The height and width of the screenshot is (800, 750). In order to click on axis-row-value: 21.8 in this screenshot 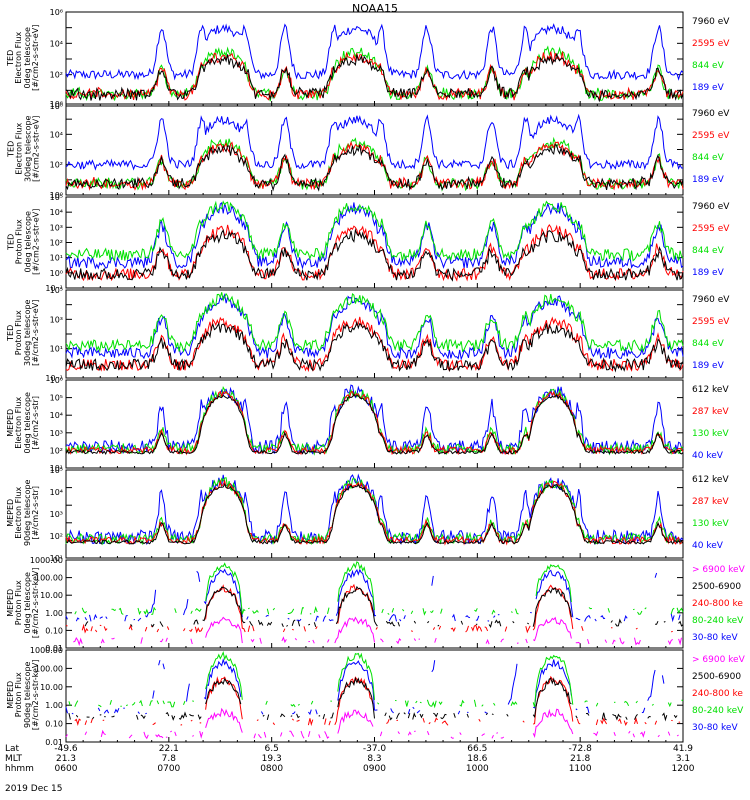, I will do `click(580, 759)`.